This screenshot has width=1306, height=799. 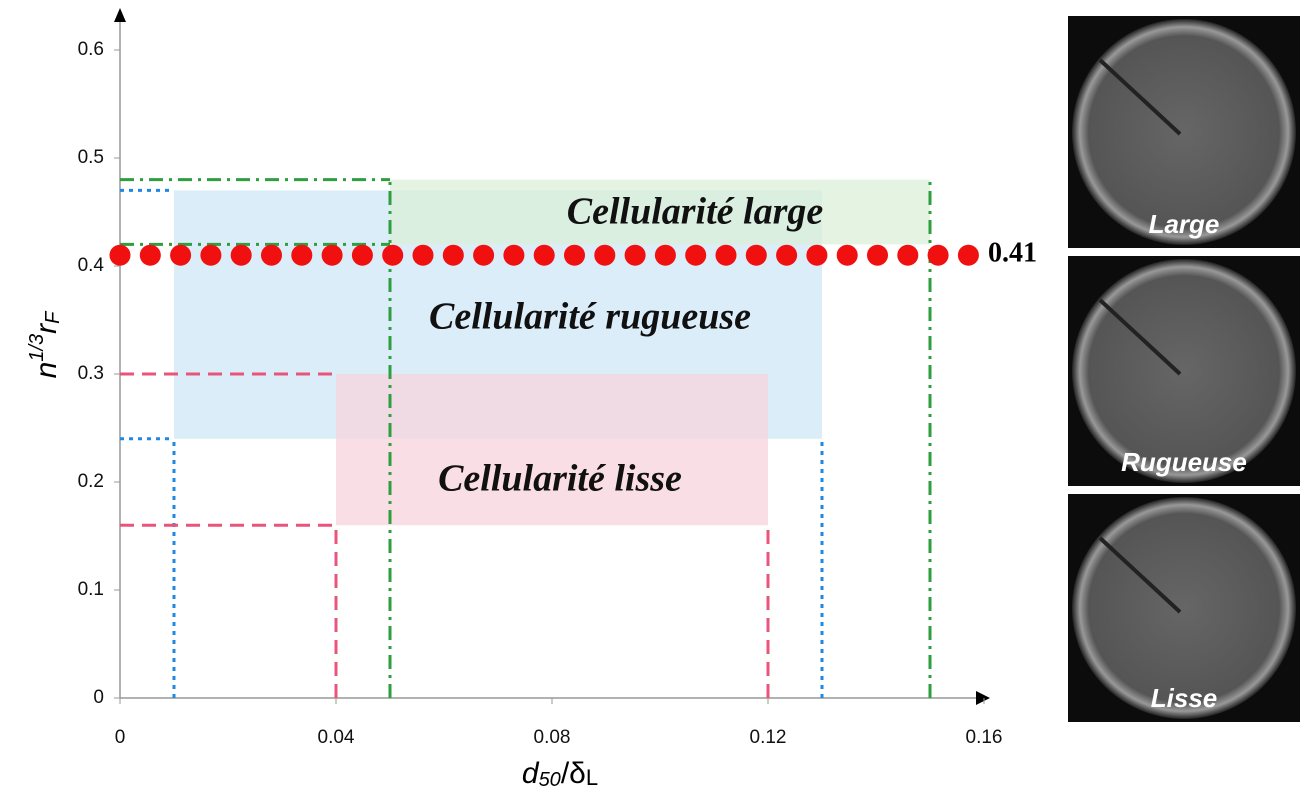 I want to click on x-tick-label: 0.04, so click(x=336, y=737).